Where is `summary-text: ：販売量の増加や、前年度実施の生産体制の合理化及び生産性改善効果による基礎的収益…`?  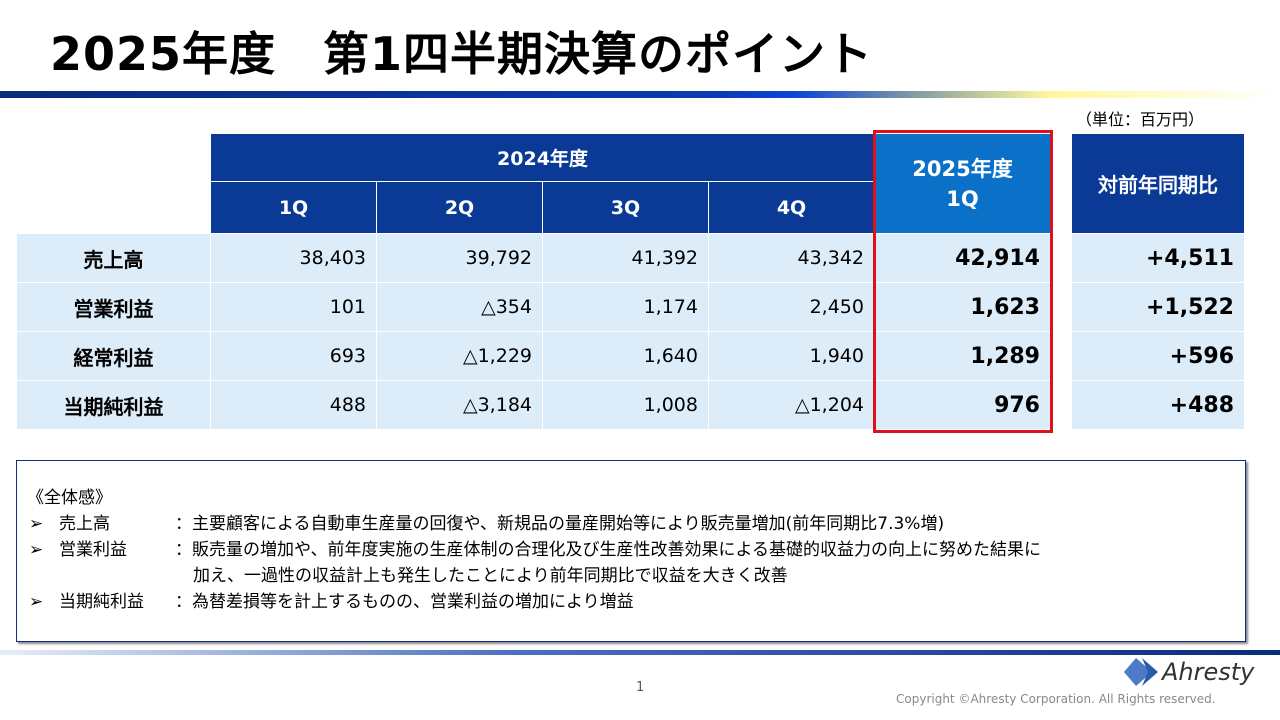 summary-text: ：販売量の増加や、前年度実施の生産体制の合理化及び生産性改善効果による基礎的収益… is located at coordinates (608, 550).